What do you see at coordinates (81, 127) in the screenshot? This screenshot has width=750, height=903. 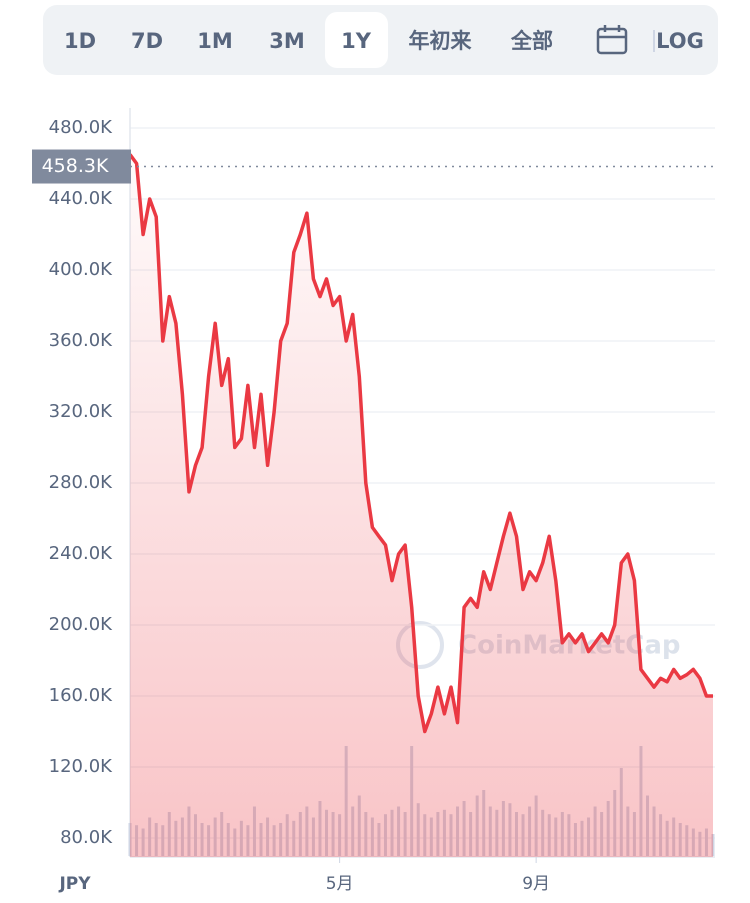 I see `y-tick-label: 480.0K` at bounding box center [81, 127].